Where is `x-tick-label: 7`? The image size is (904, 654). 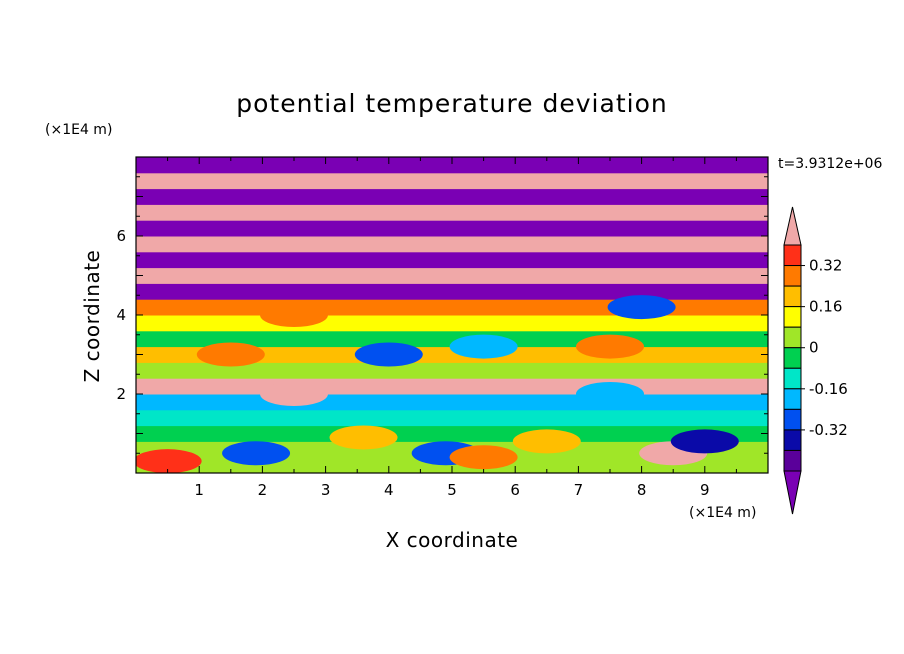 x-tick-label: 7 is located at coordinates (579, 490).